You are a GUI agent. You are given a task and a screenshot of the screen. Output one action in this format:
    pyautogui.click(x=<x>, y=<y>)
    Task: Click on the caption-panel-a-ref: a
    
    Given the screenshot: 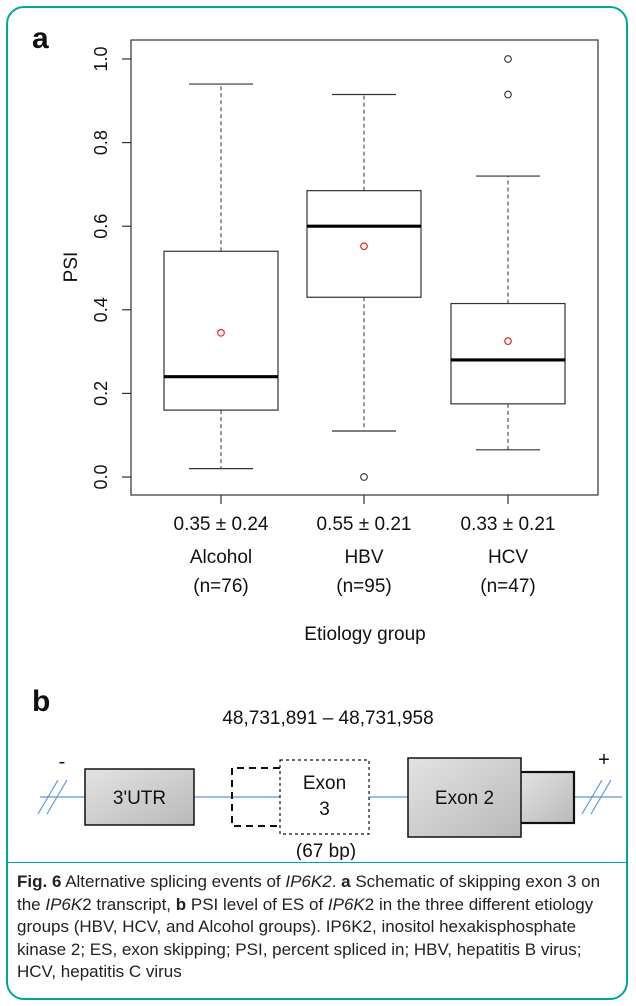 What is the action you would take?
    pyautogui.click(x=346, y=881)
    